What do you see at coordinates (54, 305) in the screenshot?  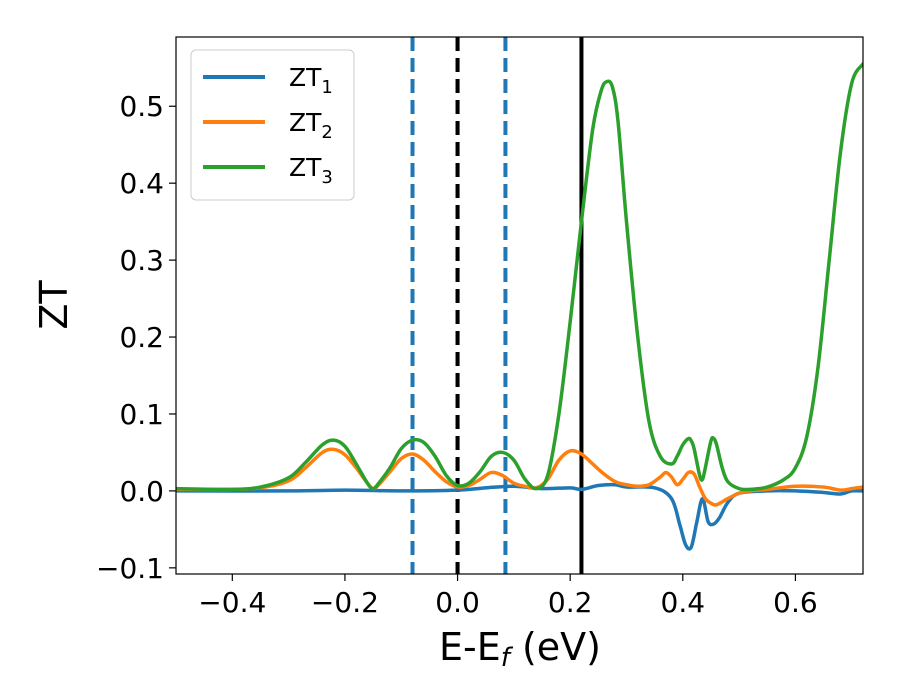 I see `y-axis-title: ZT` at bounding box center [54, 305].